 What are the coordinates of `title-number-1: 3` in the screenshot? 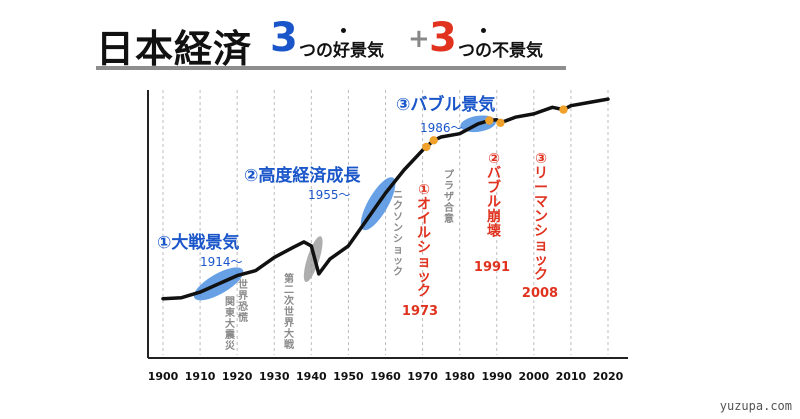 It's located at (284, 38).